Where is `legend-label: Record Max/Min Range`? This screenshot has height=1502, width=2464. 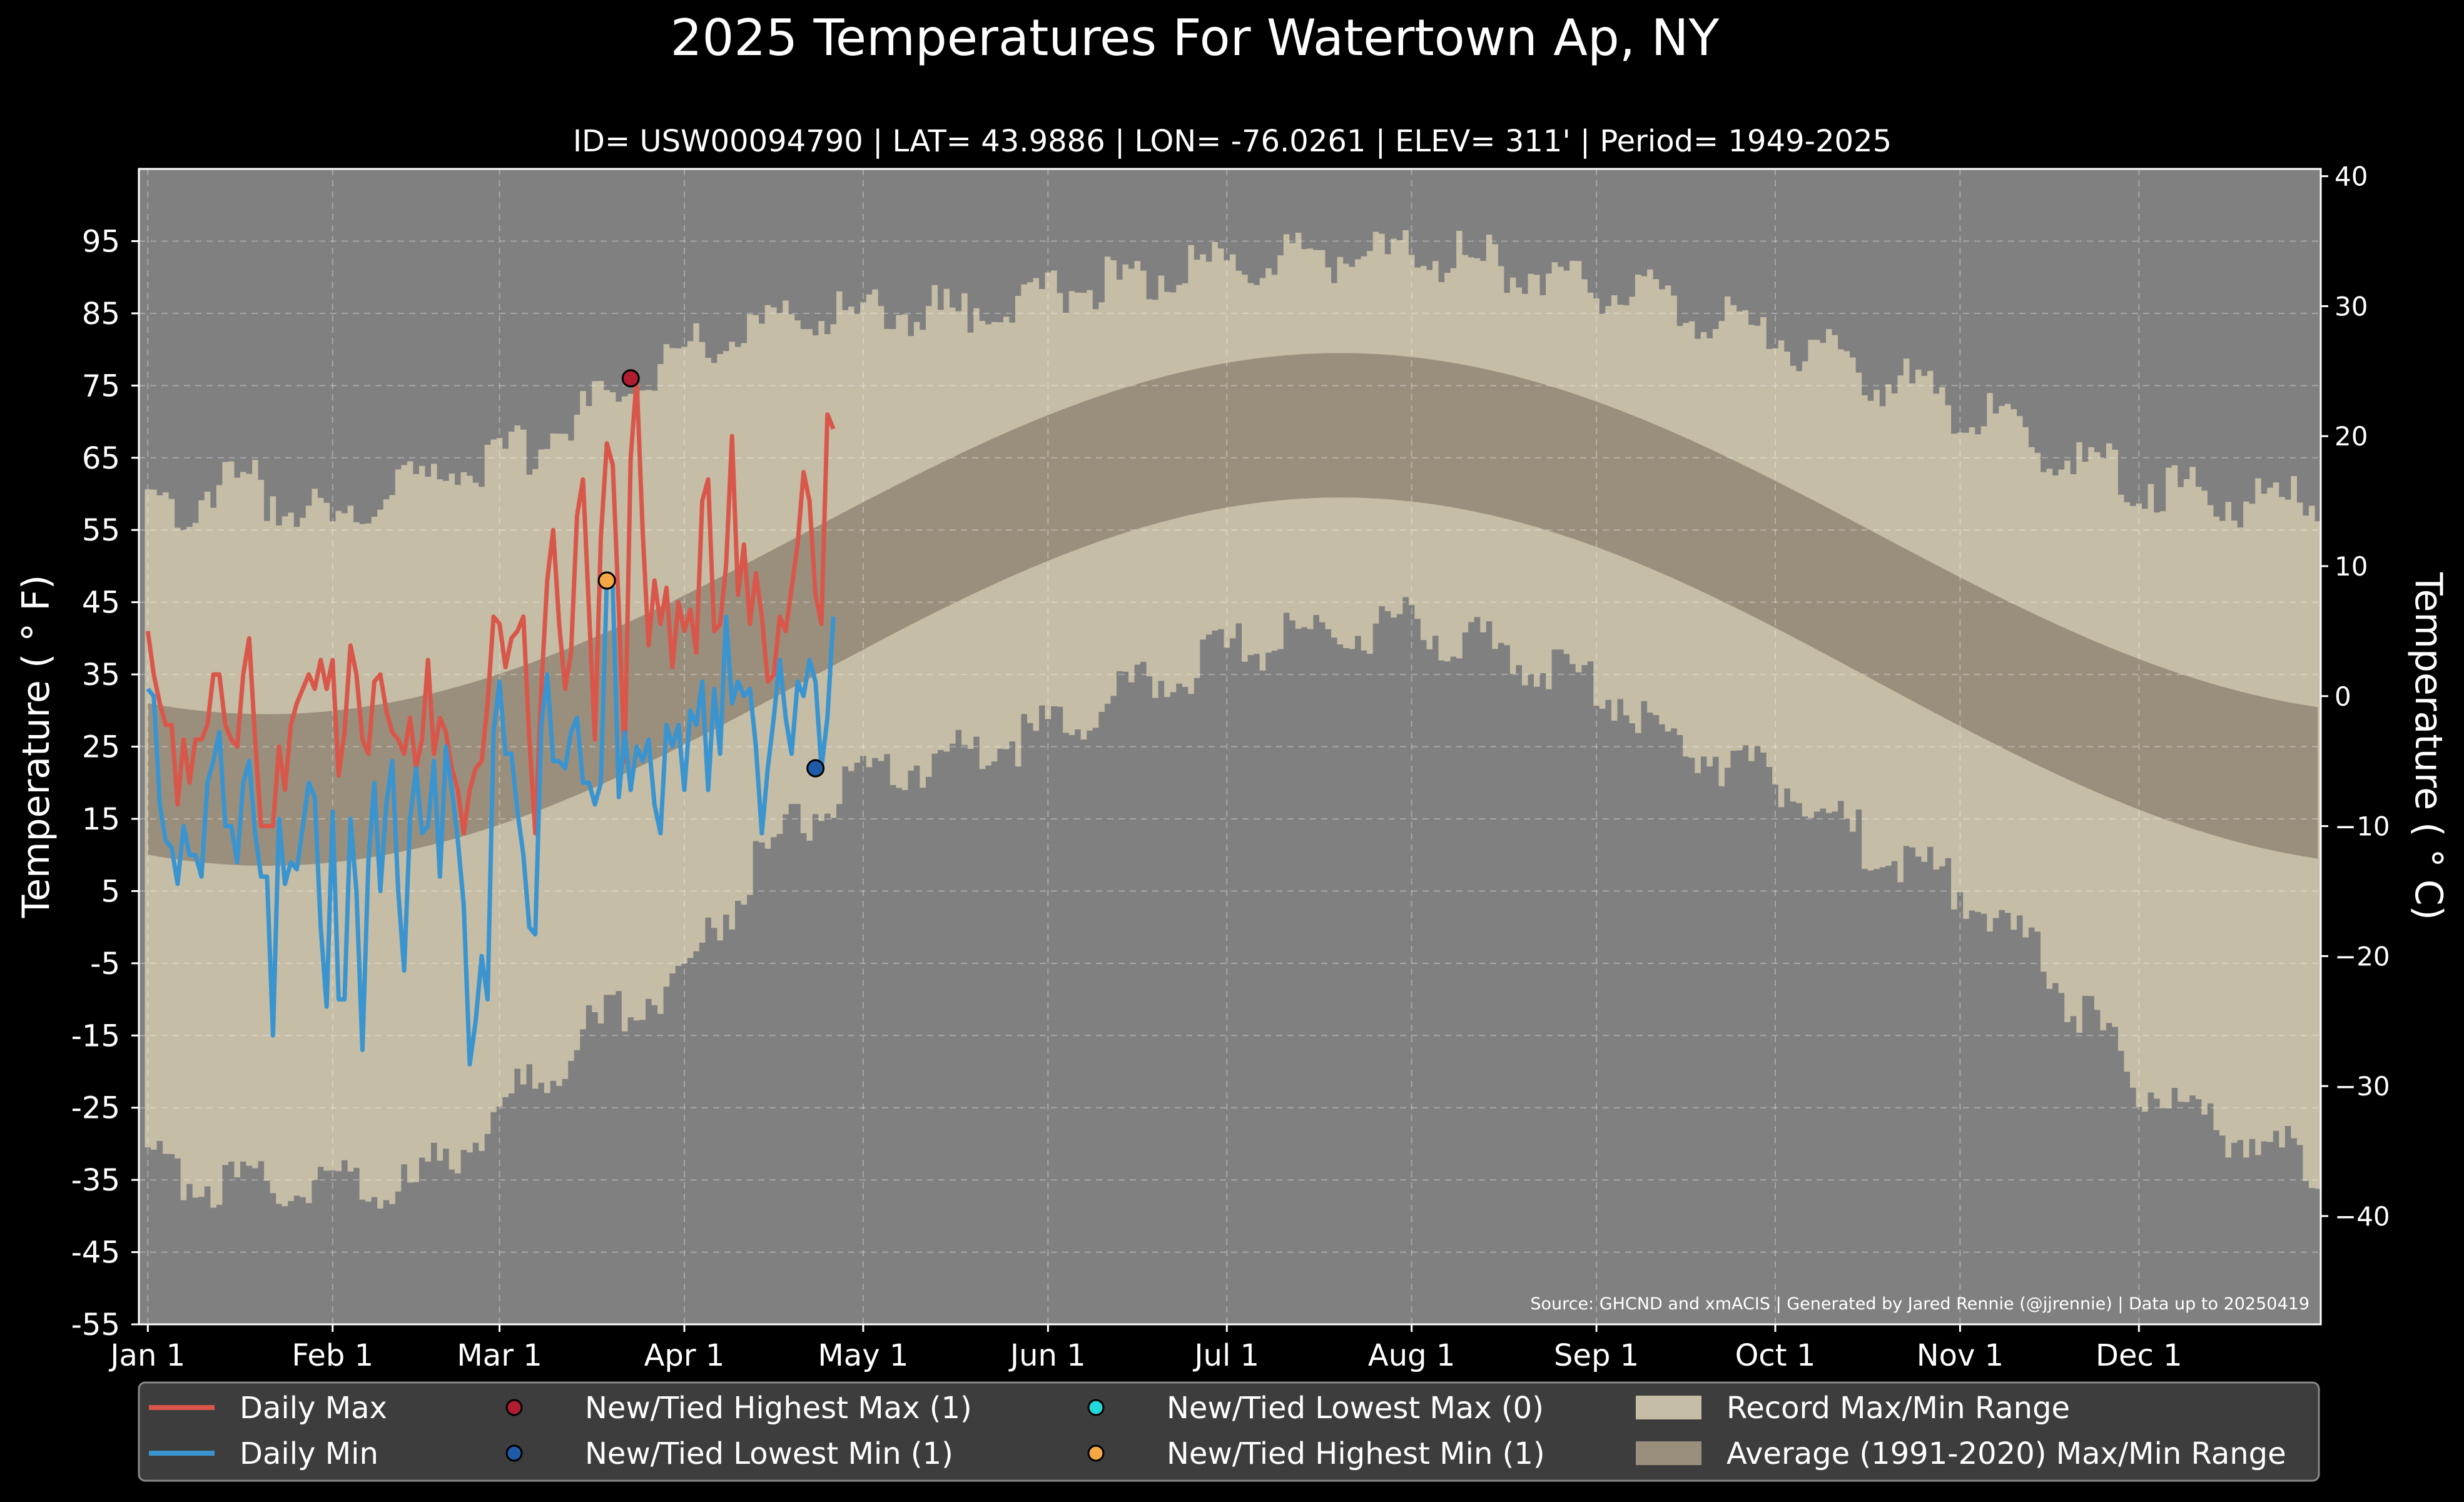
legend-label: Record Max/Min Range is located at coordinates (1898, 1408).